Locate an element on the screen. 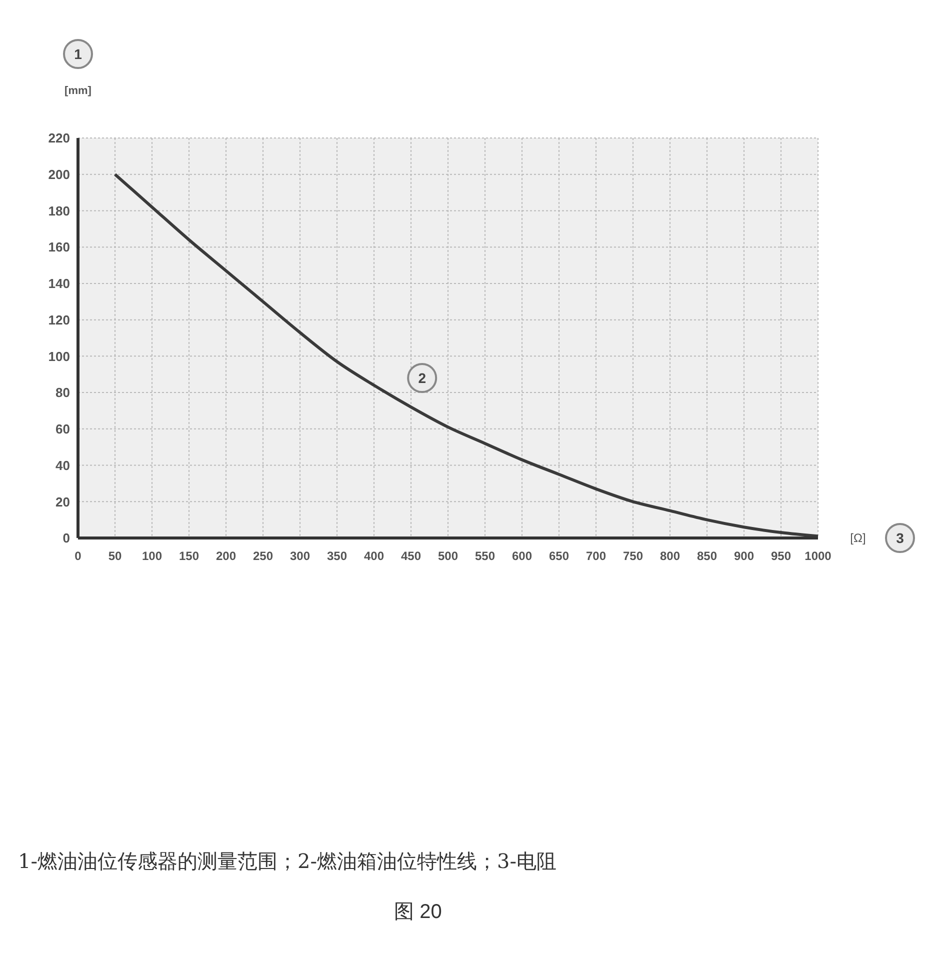  text: 图 20 is located at coordinates (418, 912).